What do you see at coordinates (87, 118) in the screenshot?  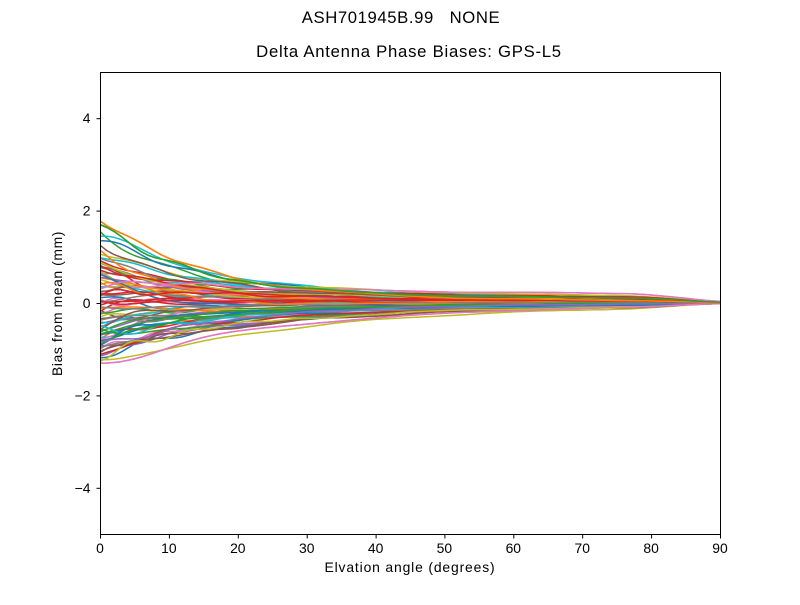 I see `svg-text: 4` at bounding box center [87, 118].